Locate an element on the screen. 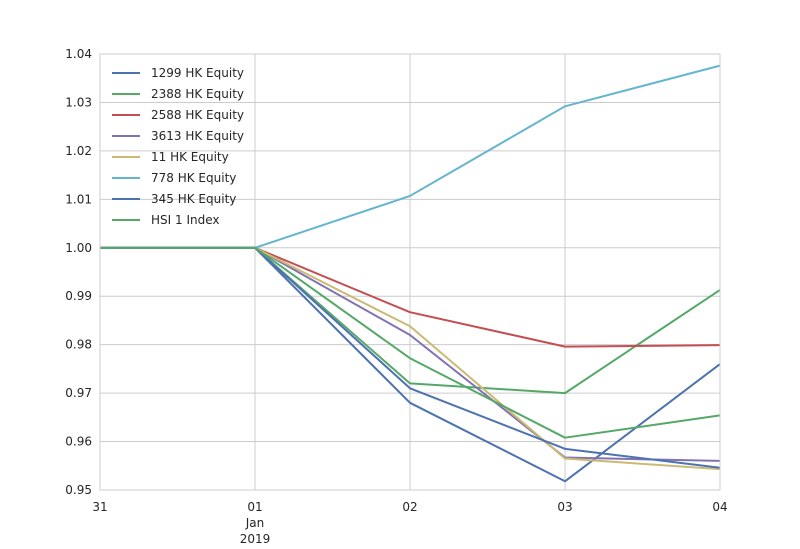 Image resolution: width=800 pixels, height=549 pixels. x-tick-label: 04 is located at coordinates (719, 507).